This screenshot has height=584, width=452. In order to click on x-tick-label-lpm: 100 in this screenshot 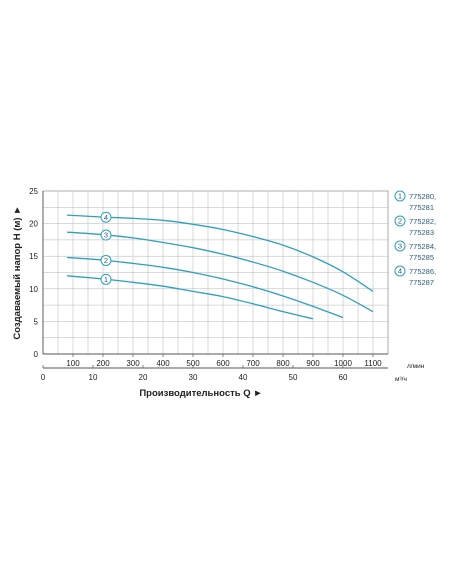, I will do `click(73, 363)`.